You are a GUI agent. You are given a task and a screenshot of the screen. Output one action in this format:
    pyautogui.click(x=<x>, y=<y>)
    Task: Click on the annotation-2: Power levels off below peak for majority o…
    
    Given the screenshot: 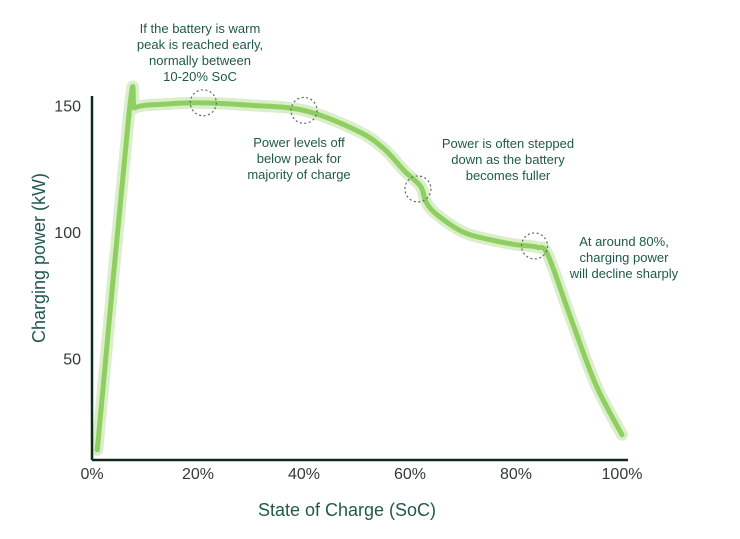 What is the action you would take?
    pyautogui.click(x=298, y=158)
    